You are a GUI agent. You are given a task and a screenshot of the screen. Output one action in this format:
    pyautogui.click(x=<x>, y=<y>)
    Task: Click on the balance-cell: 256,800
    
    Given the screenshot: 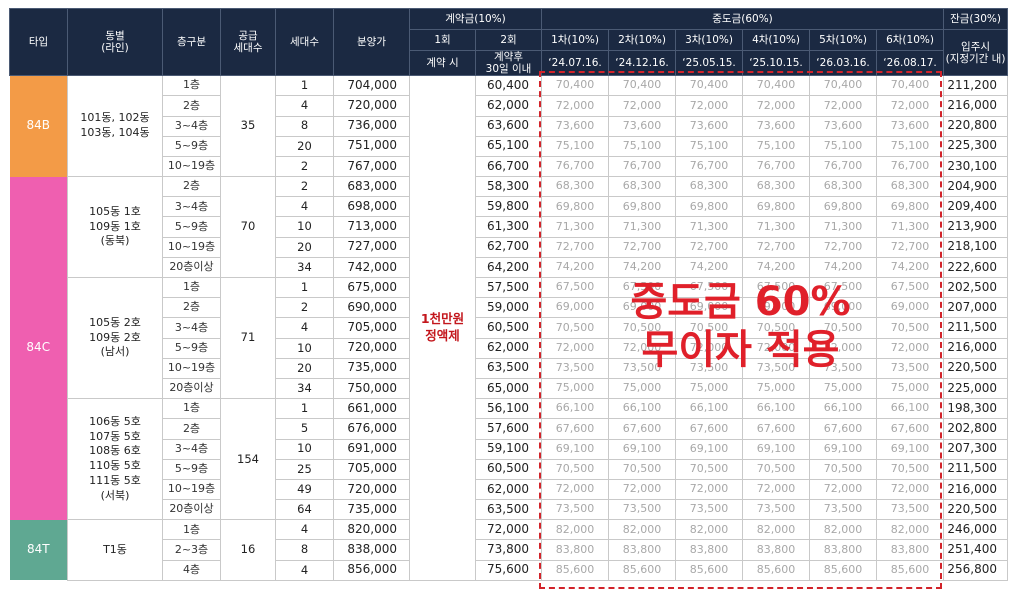 What is the action you would take?
    pyautogui.click(x=976, y=570)
    